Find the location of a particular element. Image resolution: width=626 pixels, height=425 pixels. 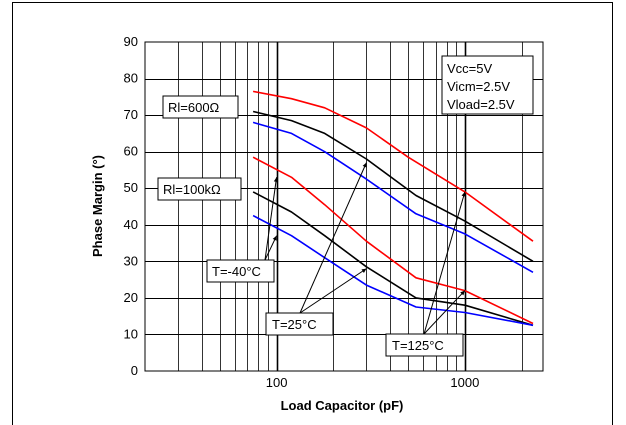

y-tick-label: 10 is located at coordinates (131, 333).